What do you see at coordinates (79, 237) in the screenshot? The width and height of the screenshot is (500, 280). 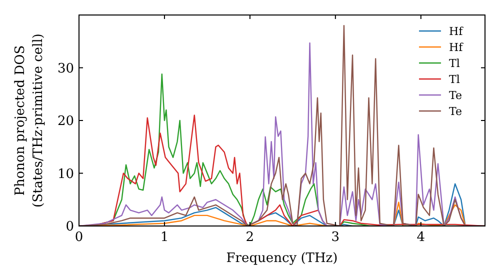 I see `x-tick-label: 0` at bounding box center [79, 237].